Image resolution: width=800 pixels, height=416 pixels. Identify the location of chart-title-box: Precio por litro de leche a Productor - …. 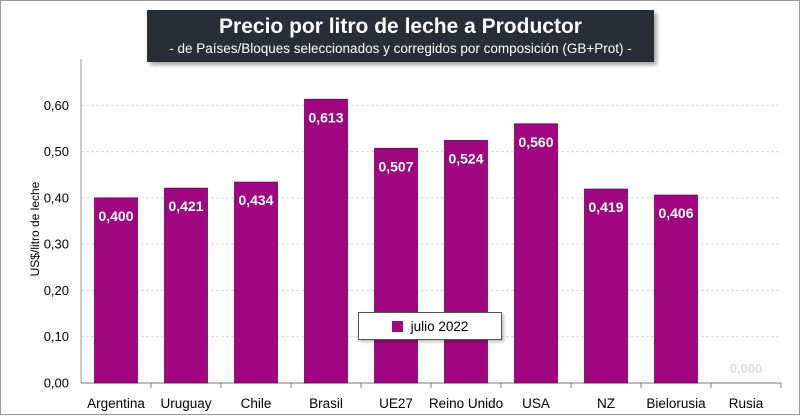
(400, 36).